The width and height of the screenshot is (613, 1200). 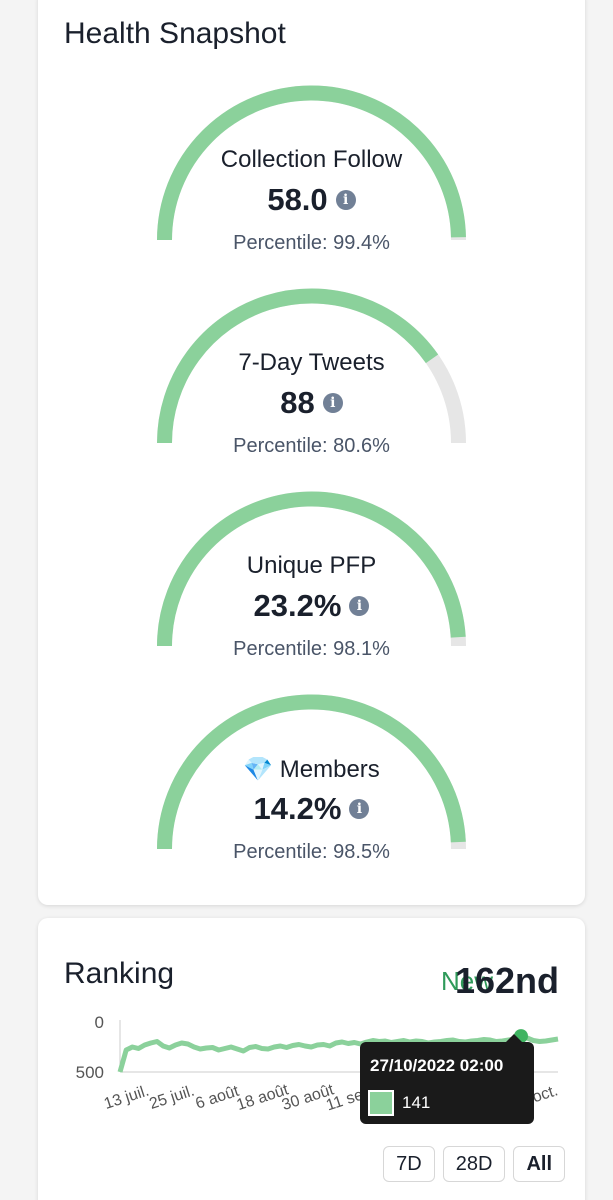 What do you see at coordinates (409, 1164) in the screenshot?
I see `range-7d-button: 7D` at bounding box center [409, 1164].